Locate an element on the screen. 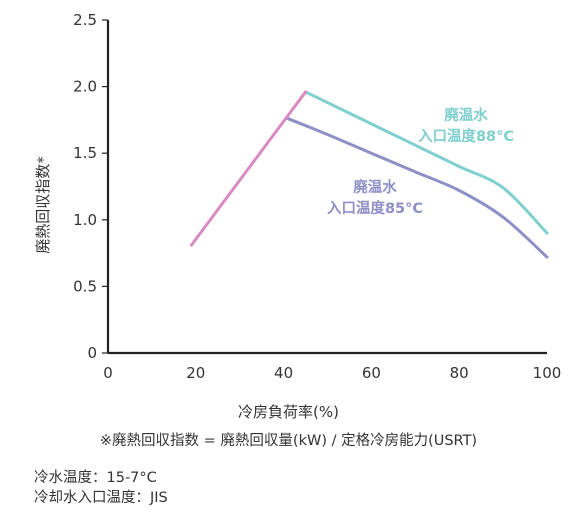 This screenshot has height=514, width=577. x-axis-label: 冷房負荷率(%) is located at coordinates (288, 412).